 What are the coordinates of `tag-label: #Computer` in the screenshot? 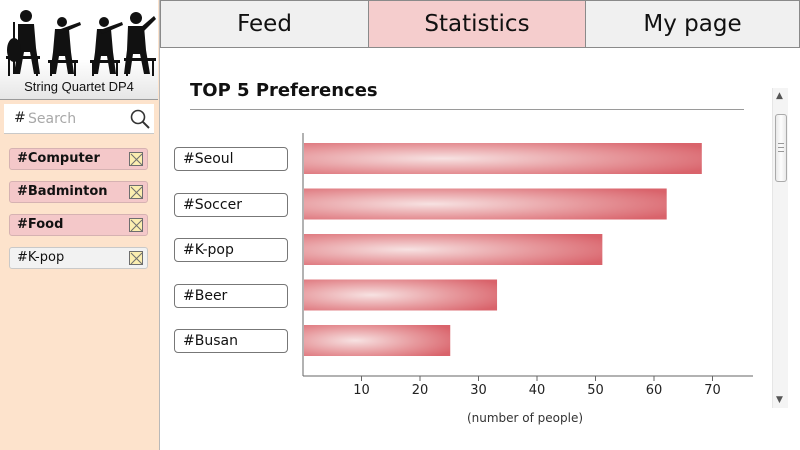 It's located at (58, 158).